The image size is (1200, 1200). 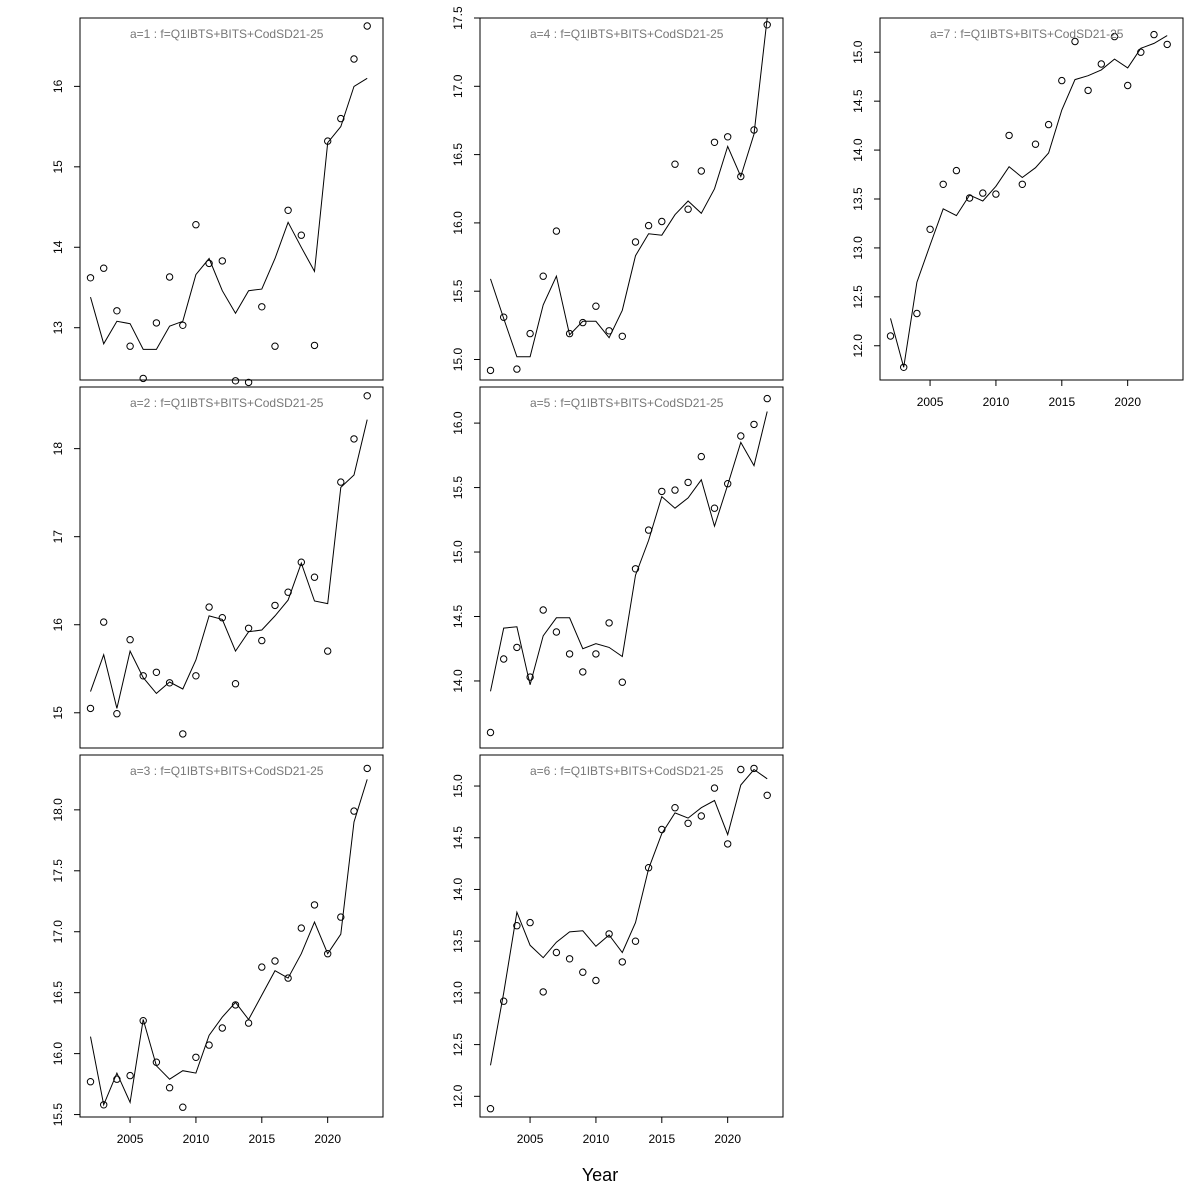 I want to click on y-tick-label: 16, so click(x=58, y=625).